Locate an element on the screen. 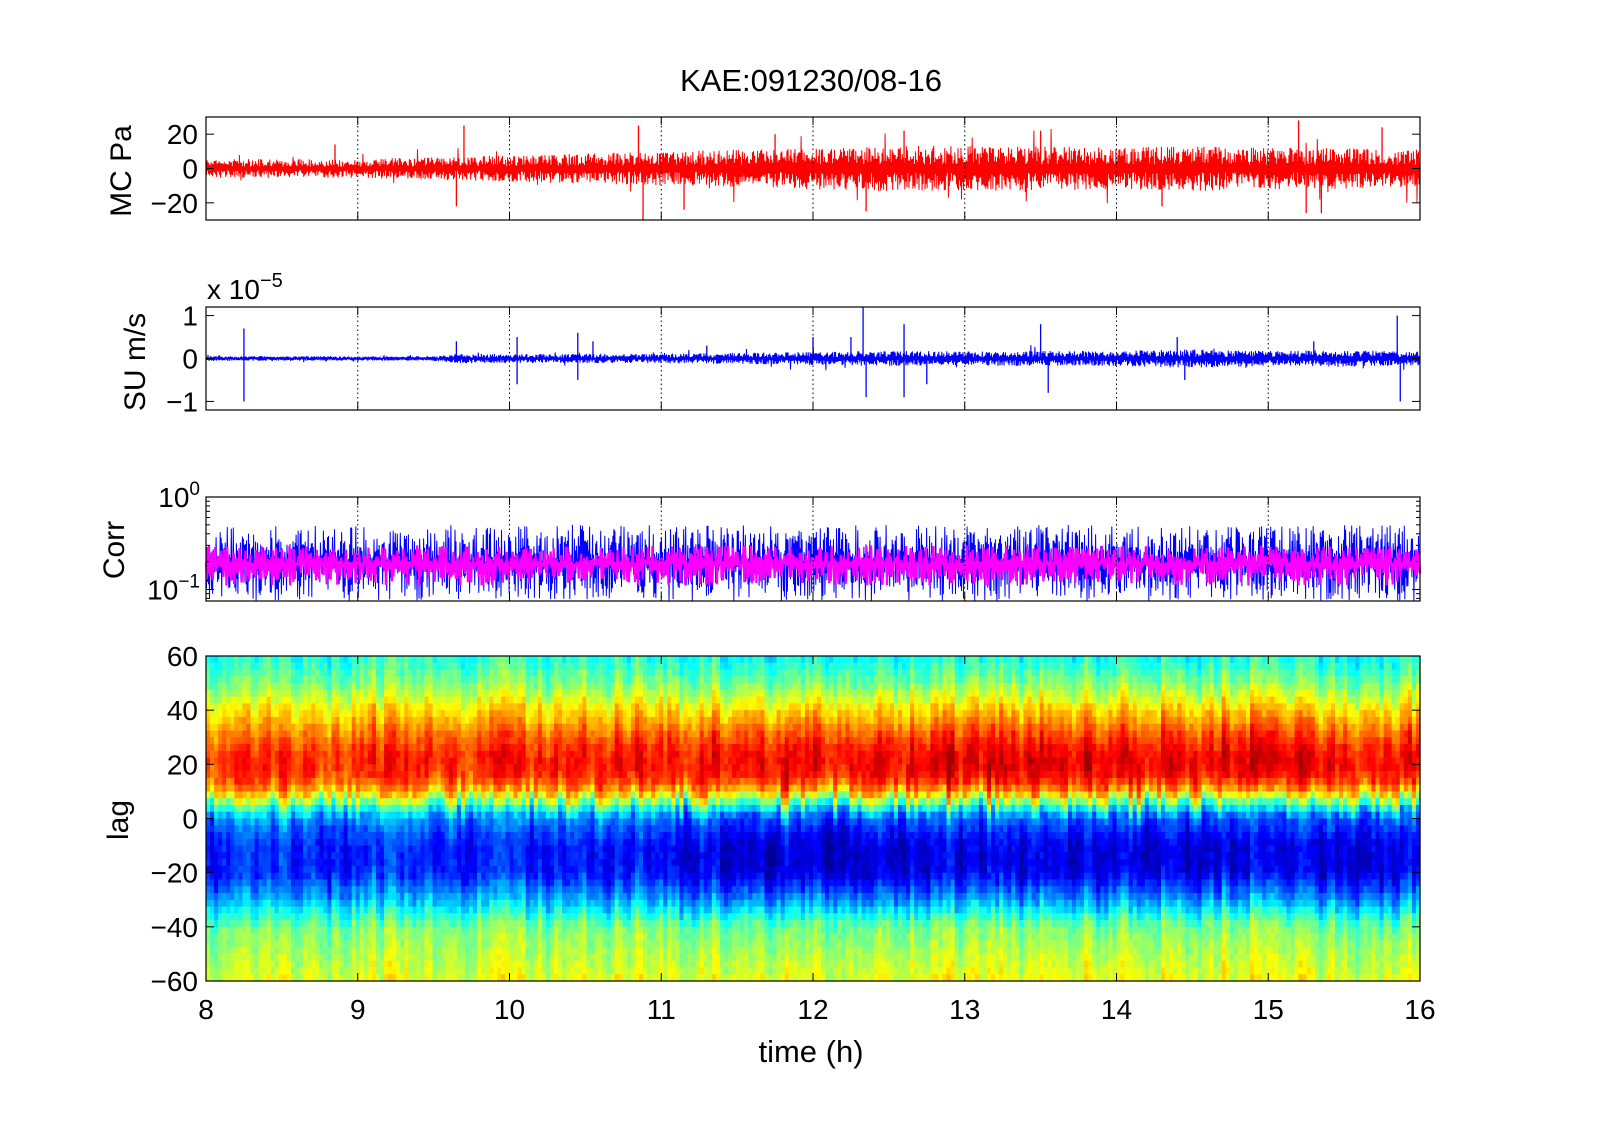 The height and width of the screenshot is (1124, 1597). y-tick-label-exponent: −1 is located at coordinates (189, 581).